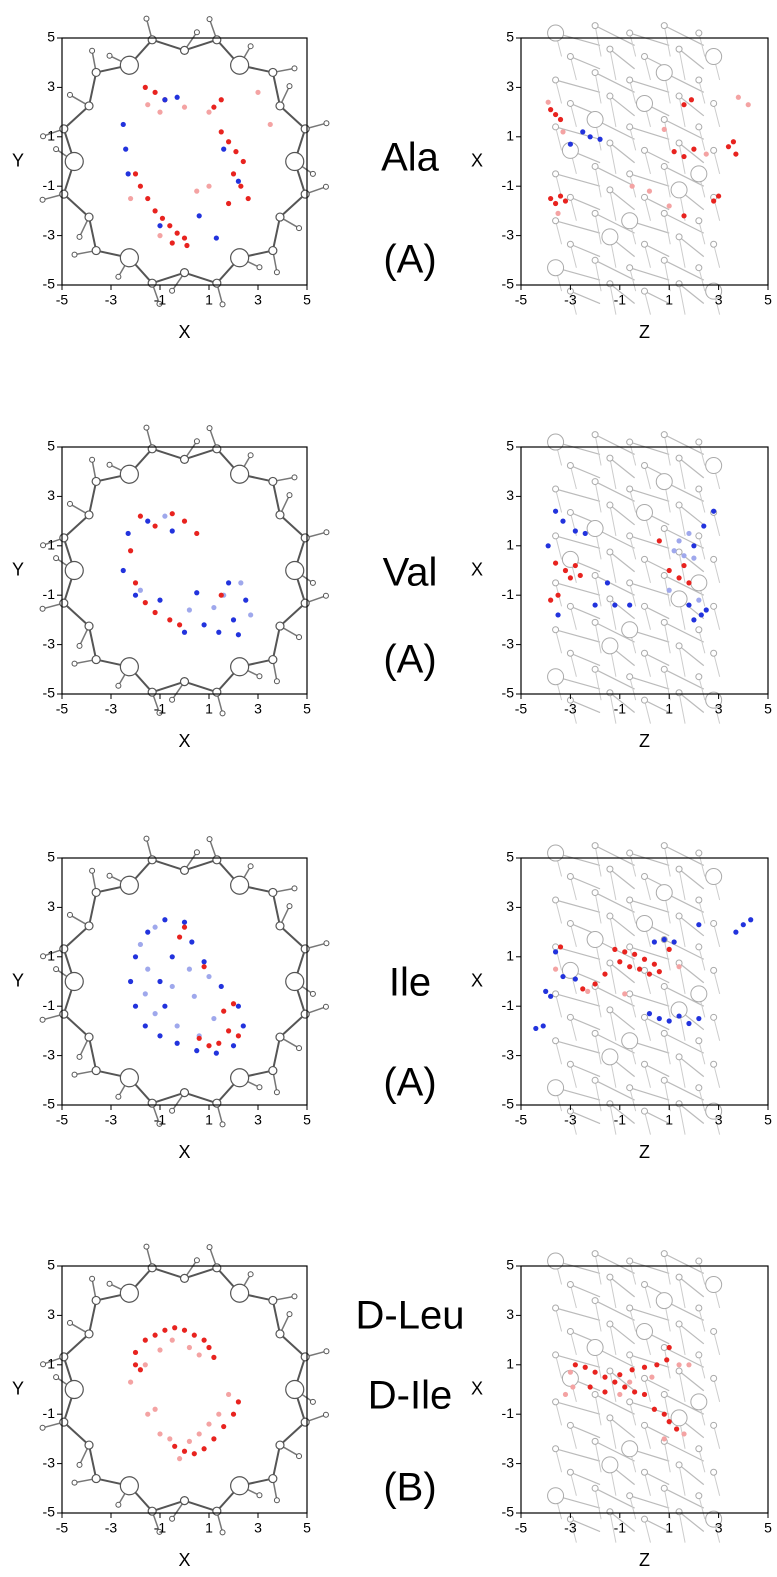  What do you see at coordinates (409, 1488) in the screenshot?
I see `row-label: (B)` at bounding box center [409, 1488].